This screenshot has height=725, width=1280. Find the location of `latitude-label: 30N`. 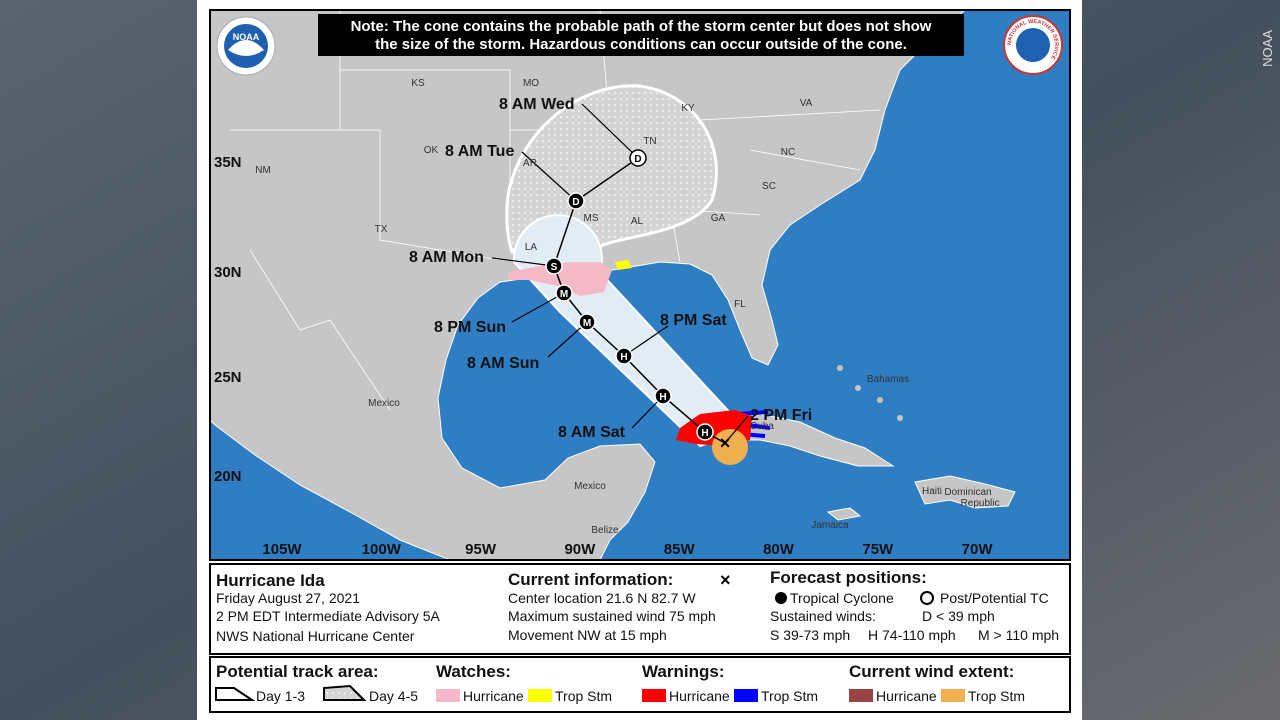

latitude-label: 30N is located at coordinates (228, 272).